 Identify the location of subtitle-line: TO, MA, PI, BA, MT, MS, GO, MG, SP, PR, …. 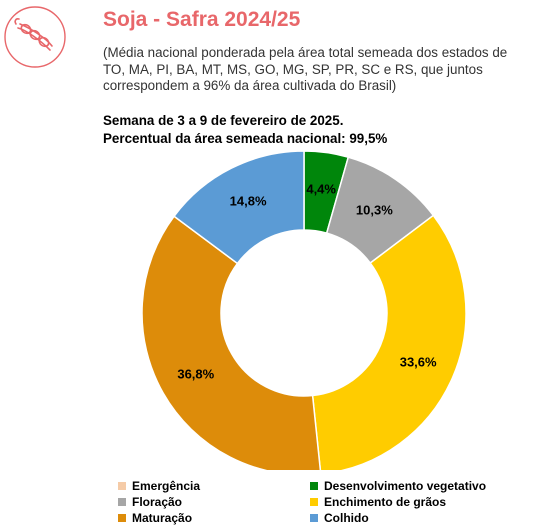
(293, 69).